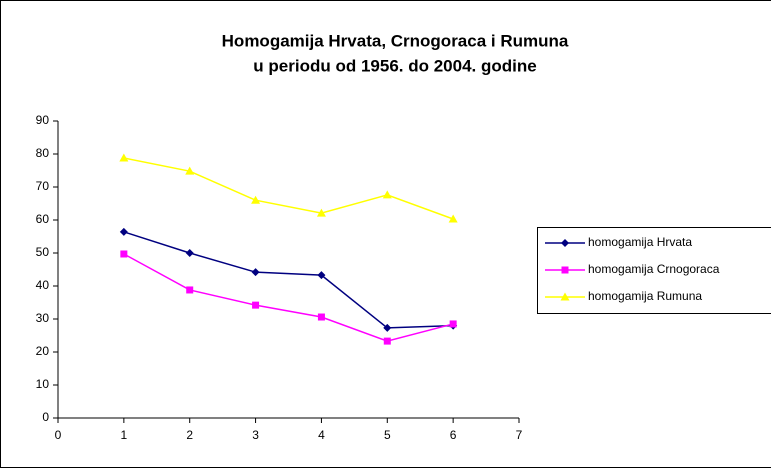 The width and height of the screenshot is (771, 469). I want to click on x-tick-label: 2, so click(189, 435).